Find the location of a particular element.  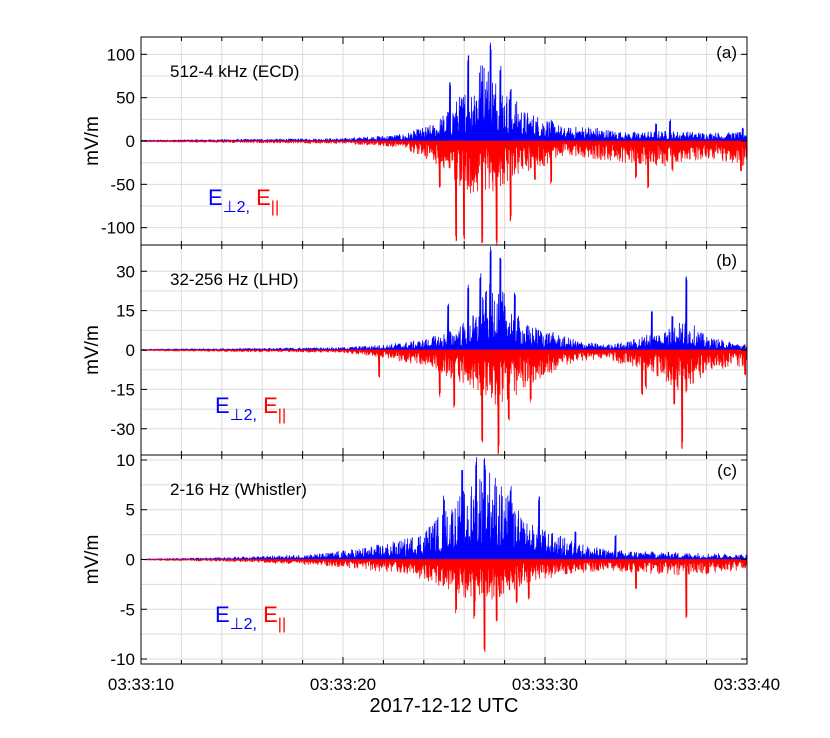

x-axis-label: 2017-12-12 UTC is located at coordinates (444, 706).